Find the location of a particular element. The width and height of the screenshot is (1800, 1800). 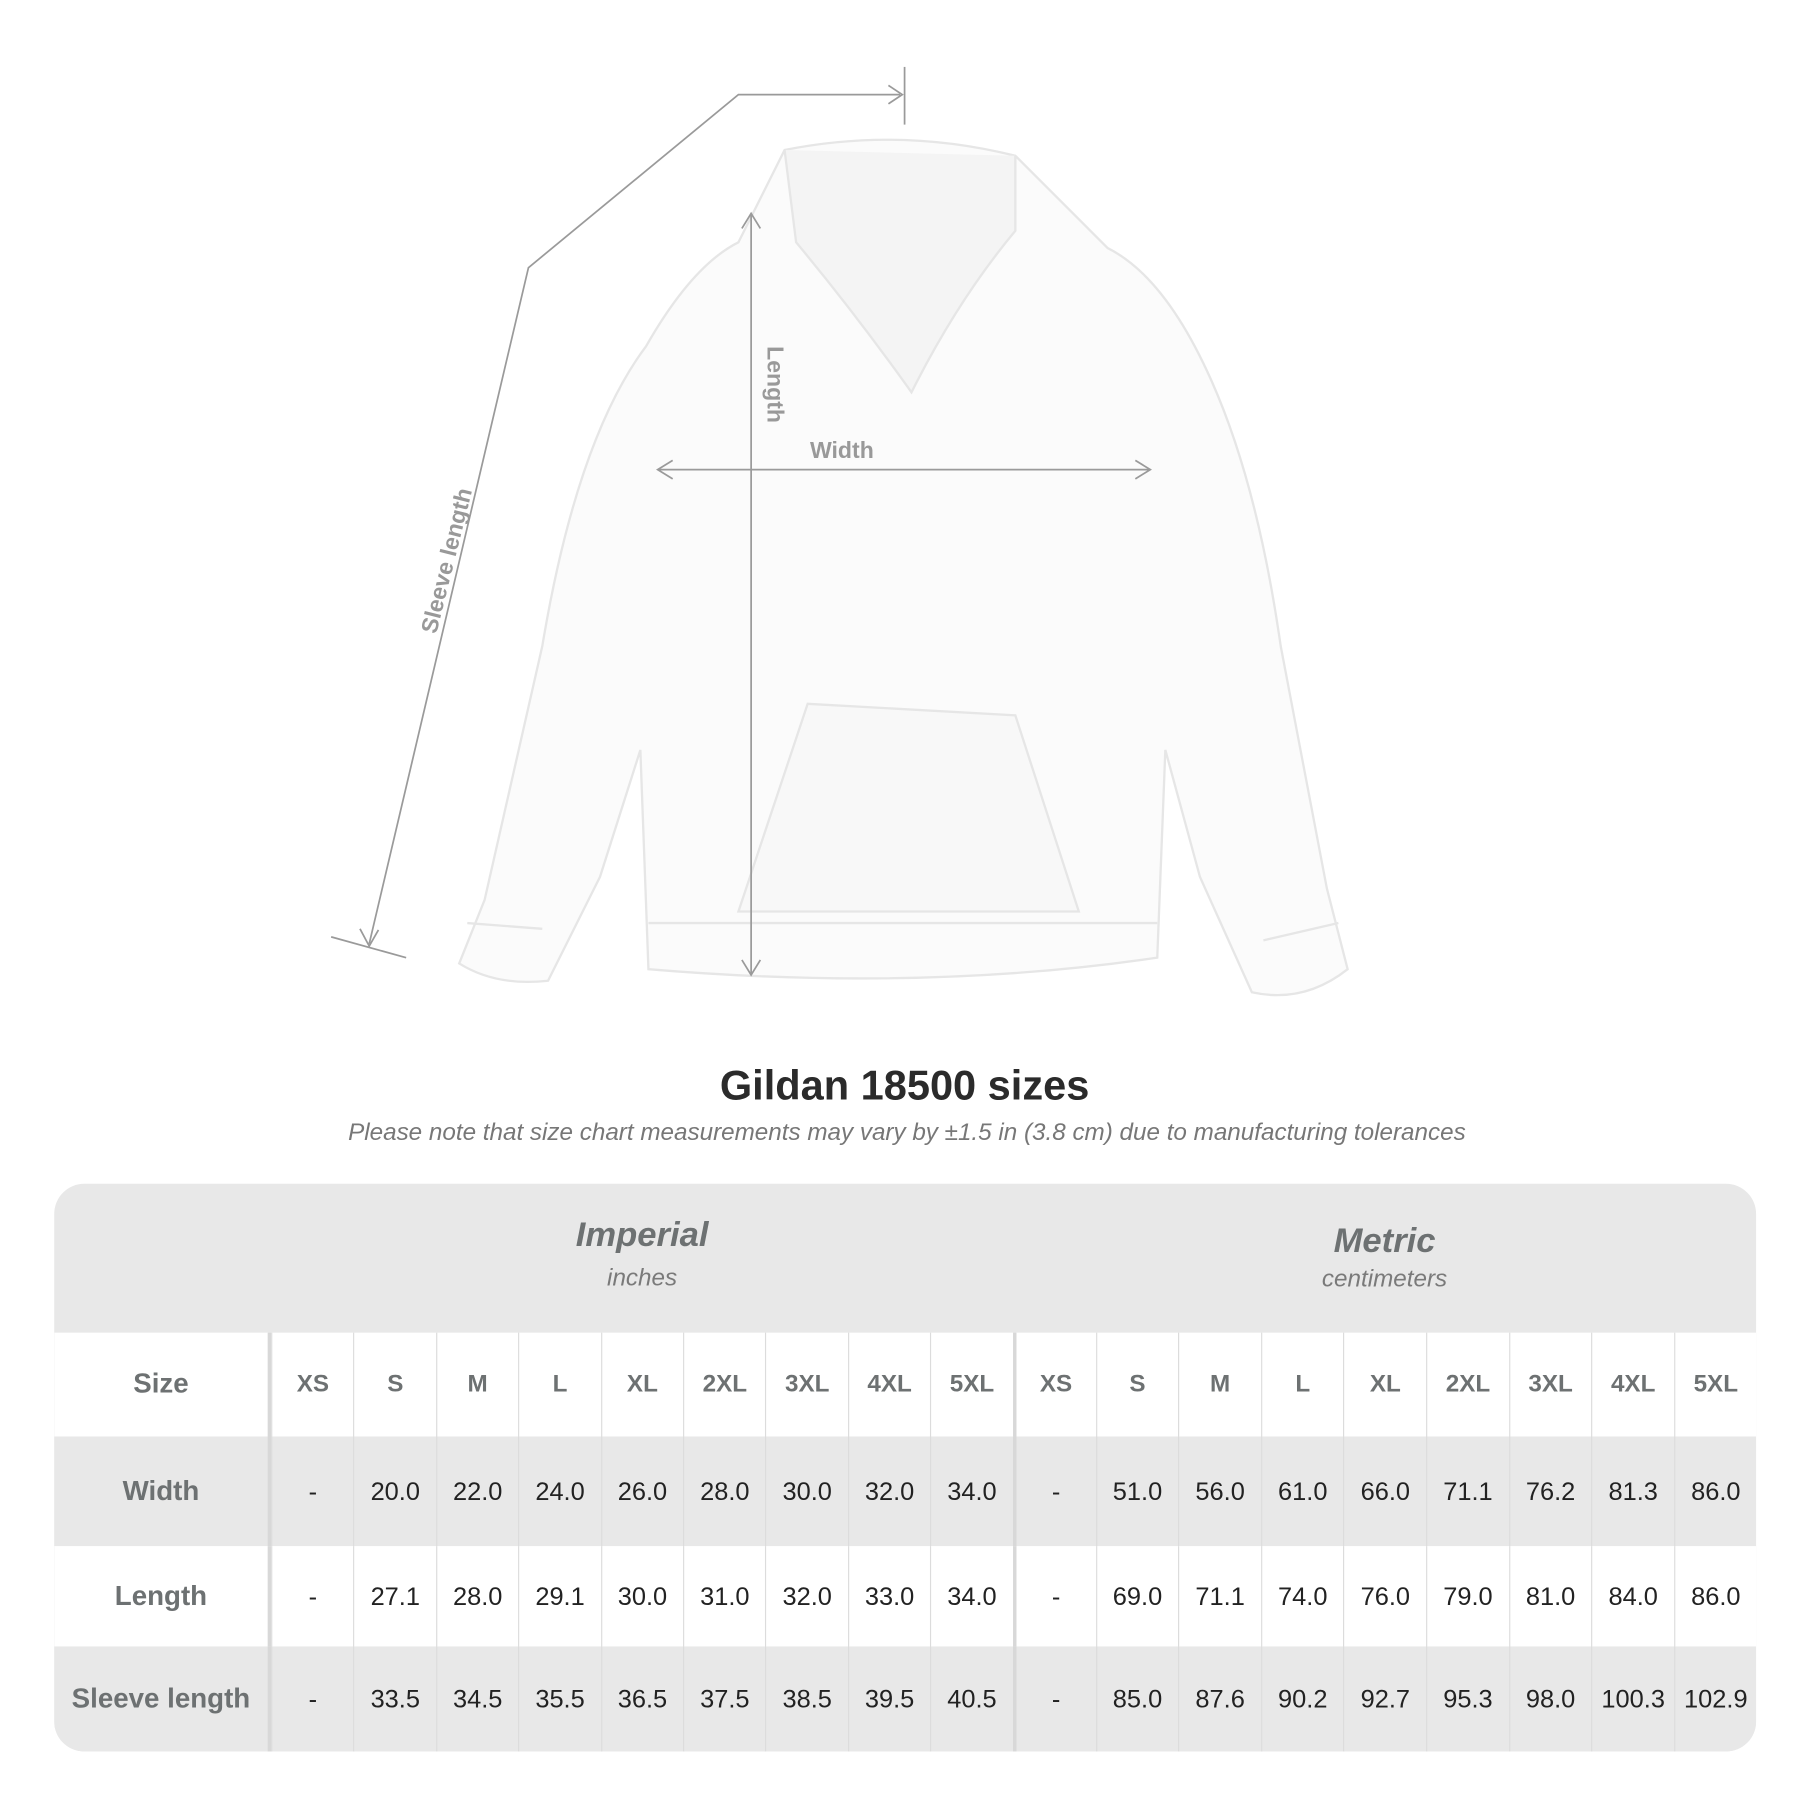

value-cell: 40.5 is located at coordinates (971, 1699).